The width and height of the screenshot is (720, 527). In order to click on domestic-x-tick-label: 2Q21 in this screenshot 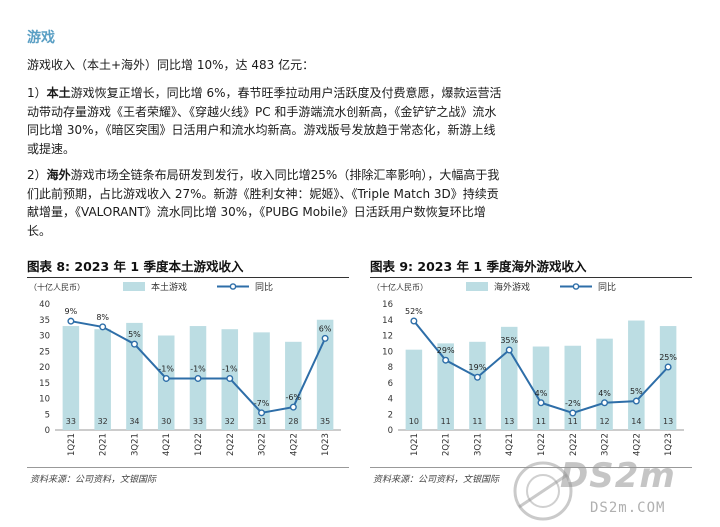, I will do `click(104, 444)`.